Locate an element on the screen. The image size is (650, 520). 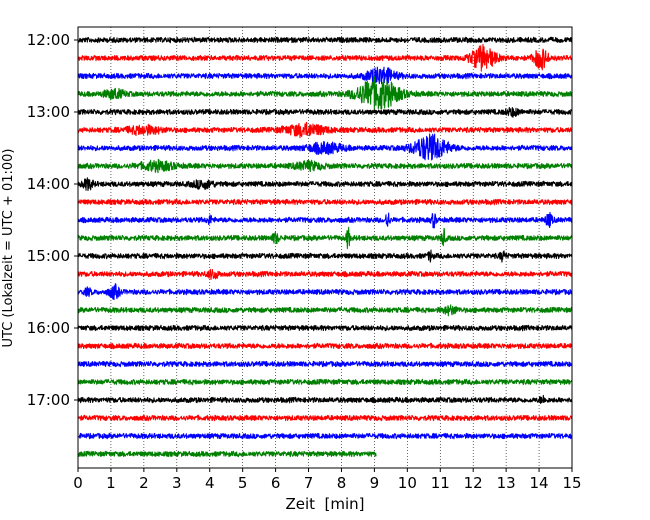
x-tick-label: 2 is located at coordinates (144, 483).